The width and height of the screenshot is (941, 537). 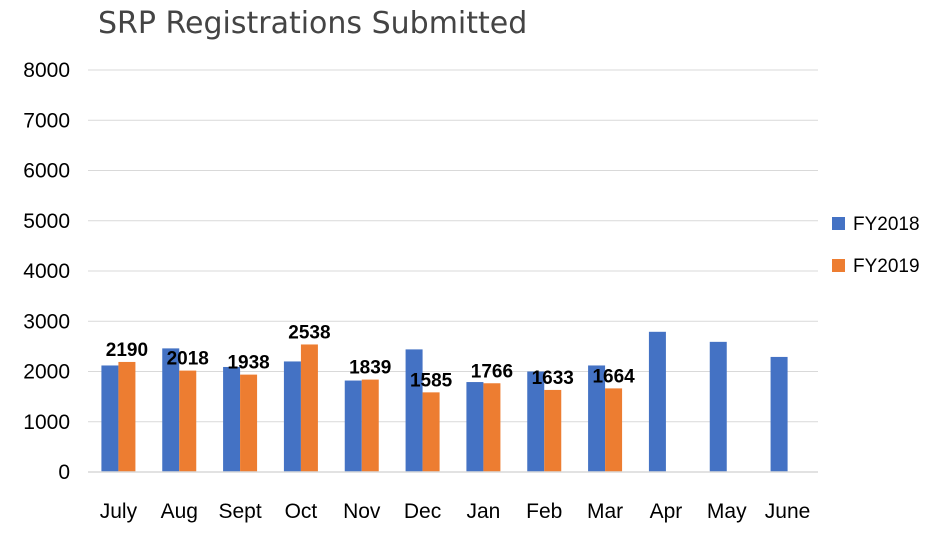 What do you see at coordinates (422, 511) in the screenshot?
I see `x-tick-label: Dec` at bounding box center [422, 511].